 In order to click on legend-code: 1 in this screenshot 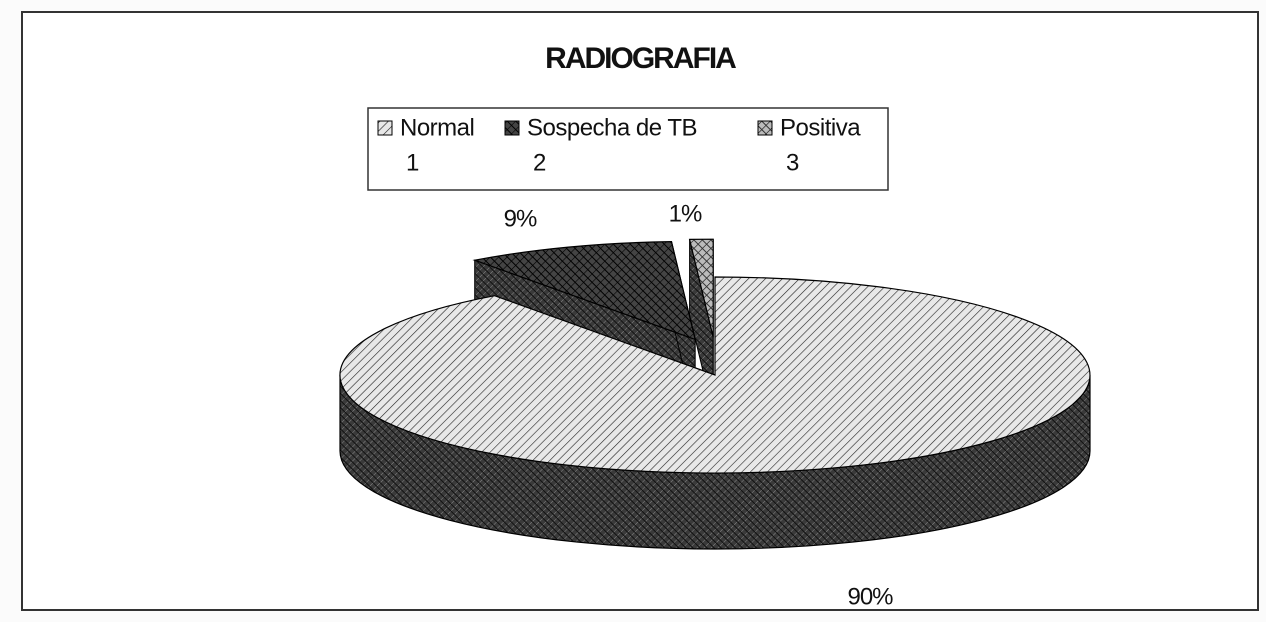, I will do `click(412, 162)`.